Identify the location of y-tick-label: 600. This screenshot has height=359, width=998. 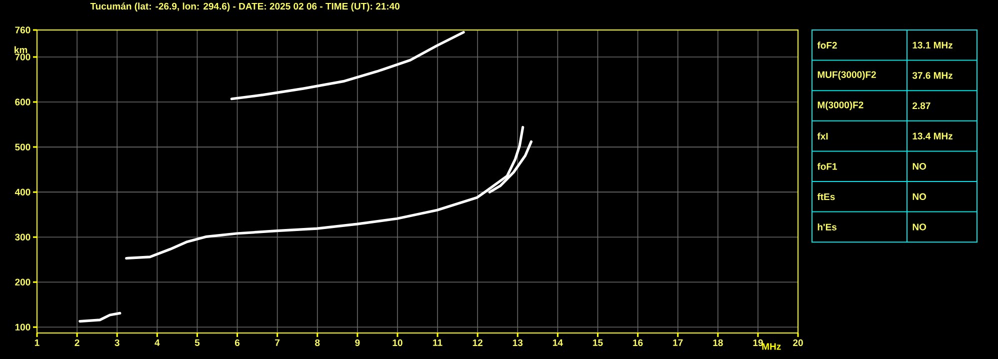
(22, 102).